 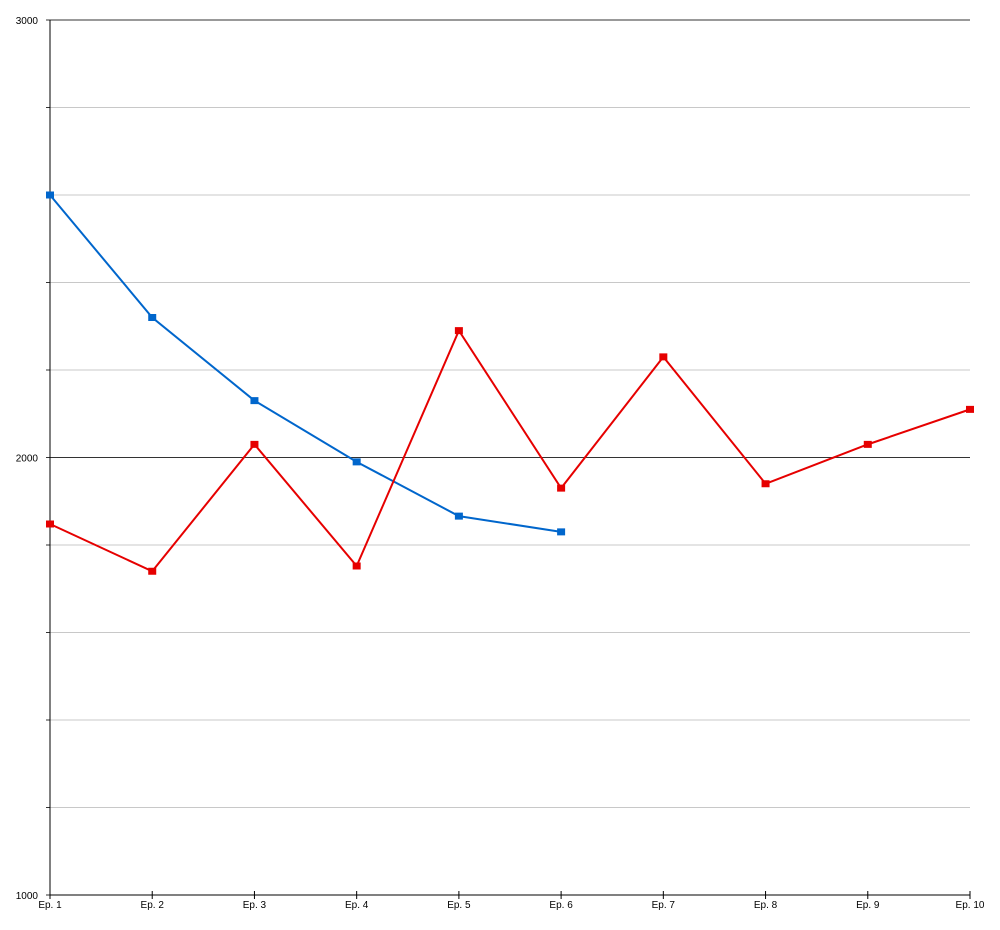 What do you see at coordinates (27, 21) in the screenshot?
I see `y-tick-label: 3000` at bounding box center [27, 21].